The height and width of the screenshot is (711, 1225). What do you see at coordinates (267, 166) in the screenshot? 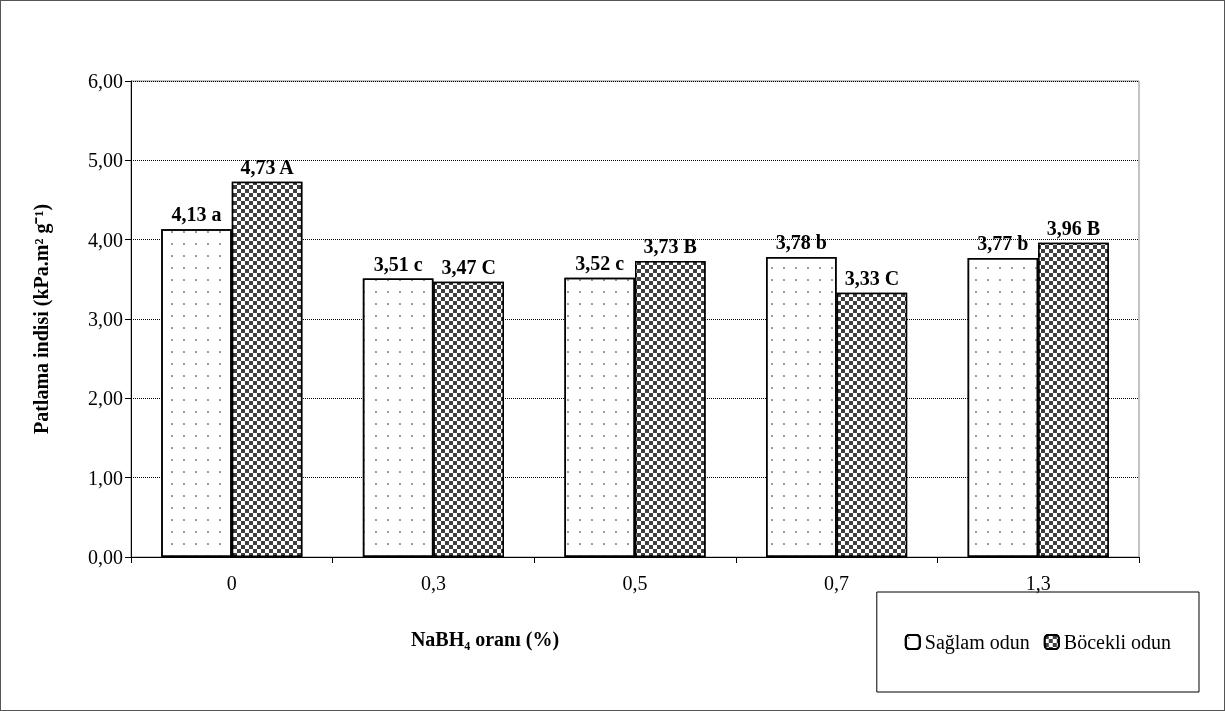
I see `data-label: 4,73 A` at bounding box center [267, 166].